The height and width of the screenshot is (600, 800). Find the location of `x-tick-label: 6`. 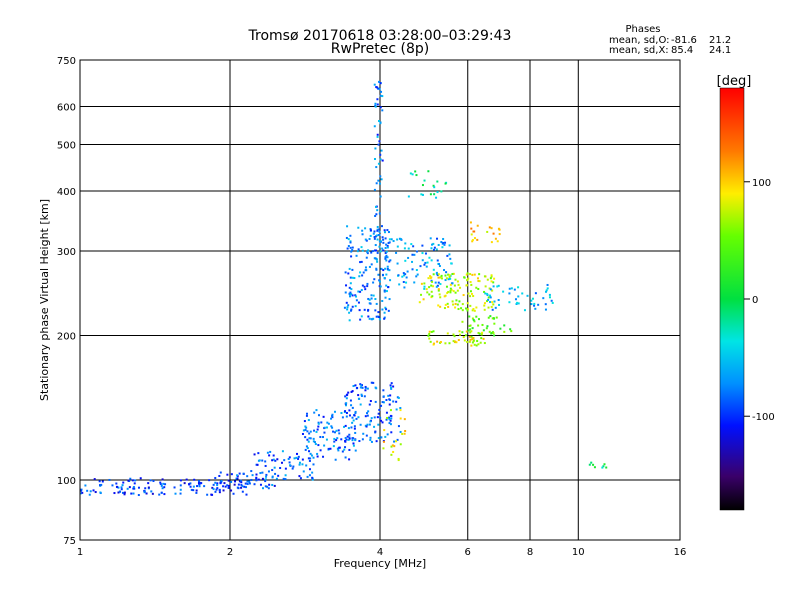

x-tick-label: 6 is located at coordinates (468, 552).